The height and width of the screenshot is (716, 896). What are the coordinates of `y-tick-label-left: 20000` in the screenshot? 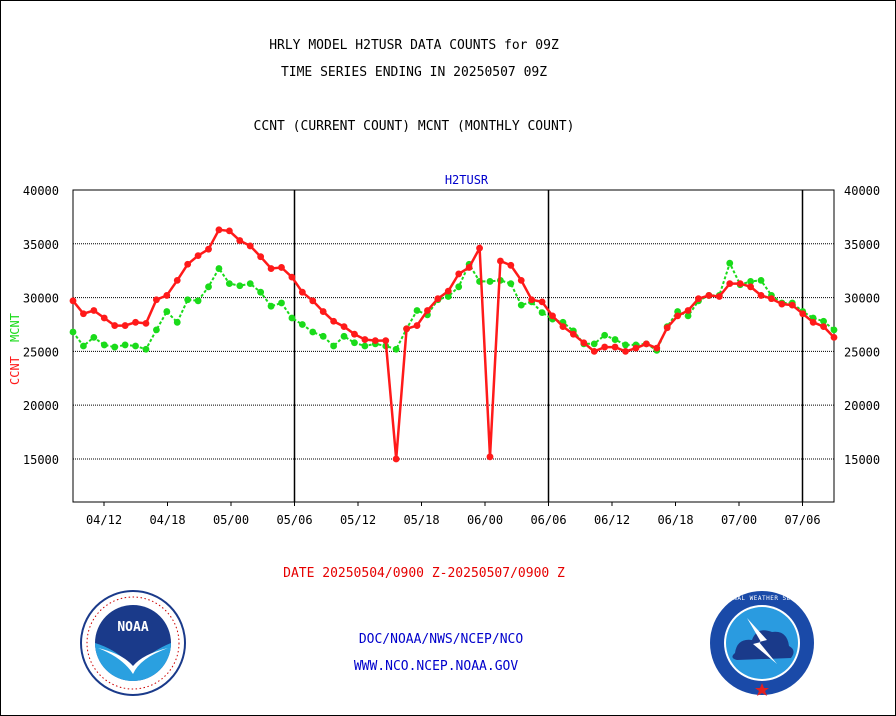 It's located at (41, 406).